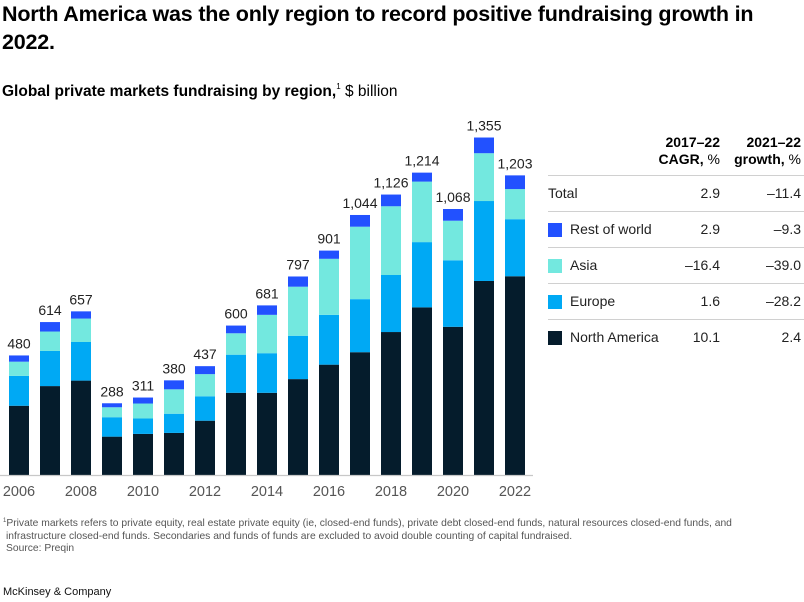 The image size is (804, 602). I want to click on x-tick-label-2012: 2012, so click(205, 492).